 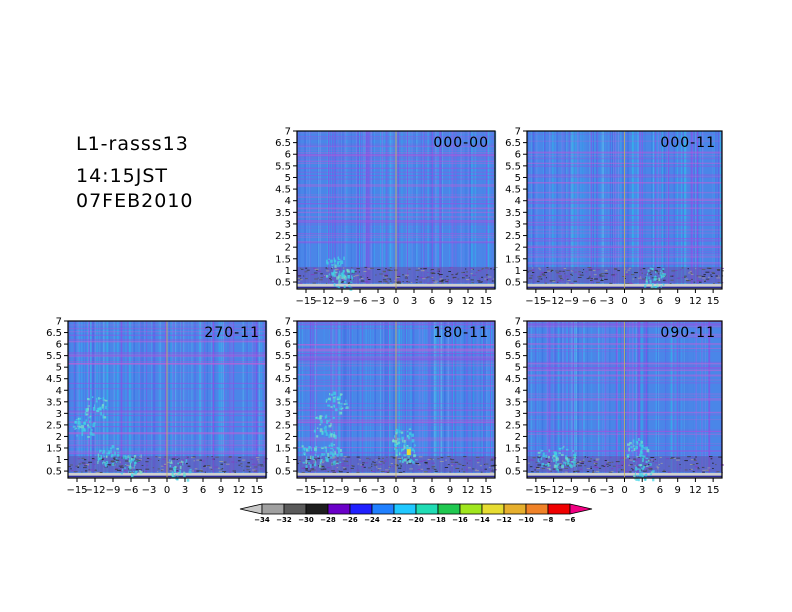 What do you see at coordinates (438, 520) in the screenshot?
I see `colorbar-label: −18` at bounding box center [438, 520].